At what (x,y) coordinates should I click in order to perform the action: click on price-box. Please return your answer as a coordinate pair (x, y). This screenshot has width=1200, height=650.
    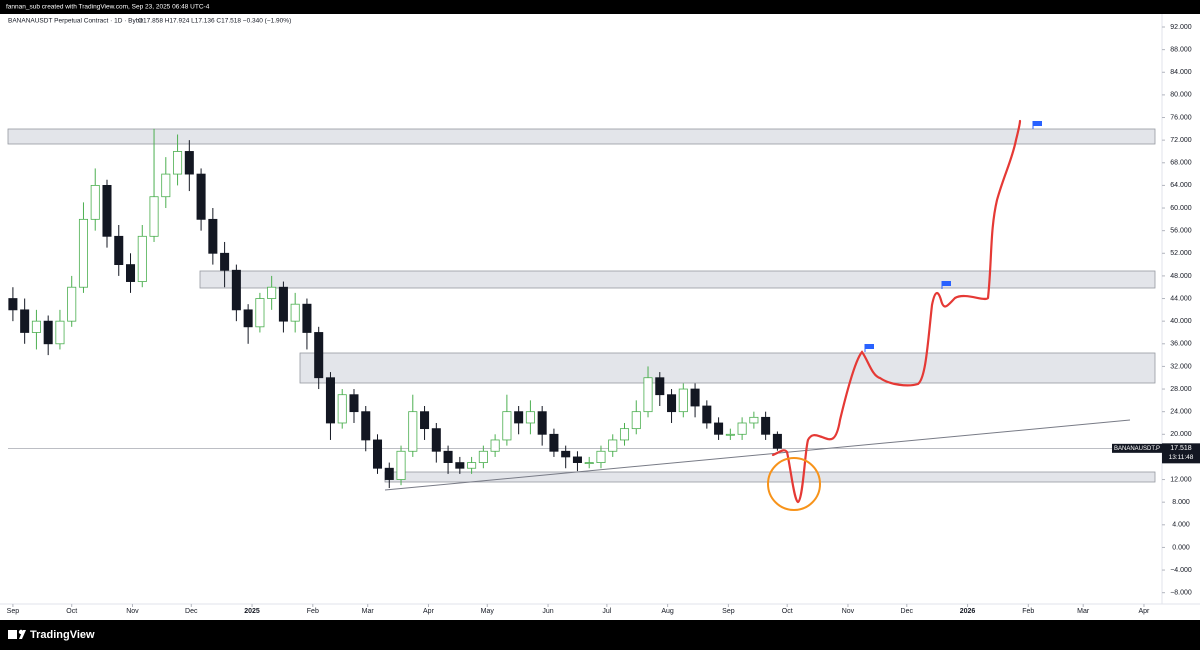
    Looking at the image, I should click on (1181, 453).